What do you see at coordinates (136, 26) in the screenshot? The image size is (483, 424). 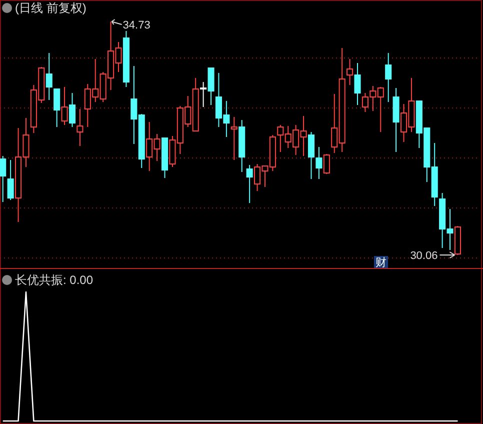 I see `annotation: 34.73` at bounding box center [136, 26].